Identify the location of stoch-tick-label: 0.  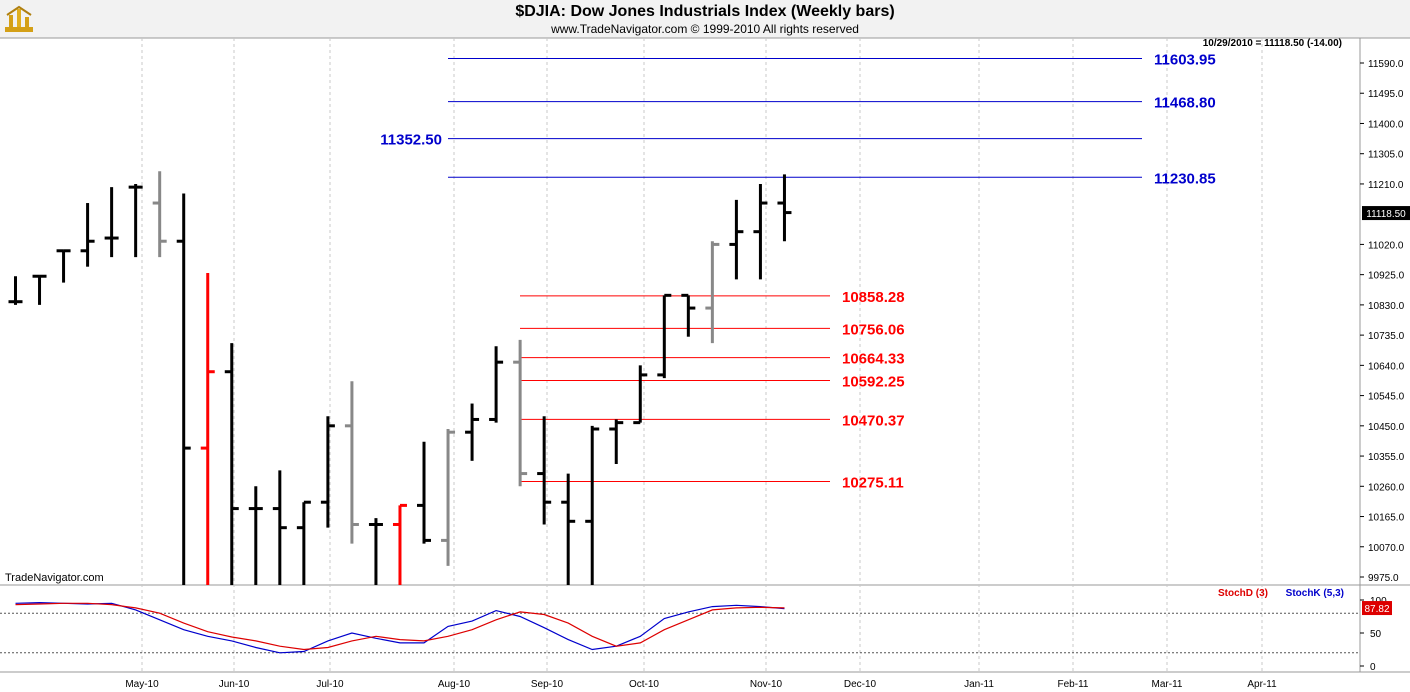
(1373, 667).